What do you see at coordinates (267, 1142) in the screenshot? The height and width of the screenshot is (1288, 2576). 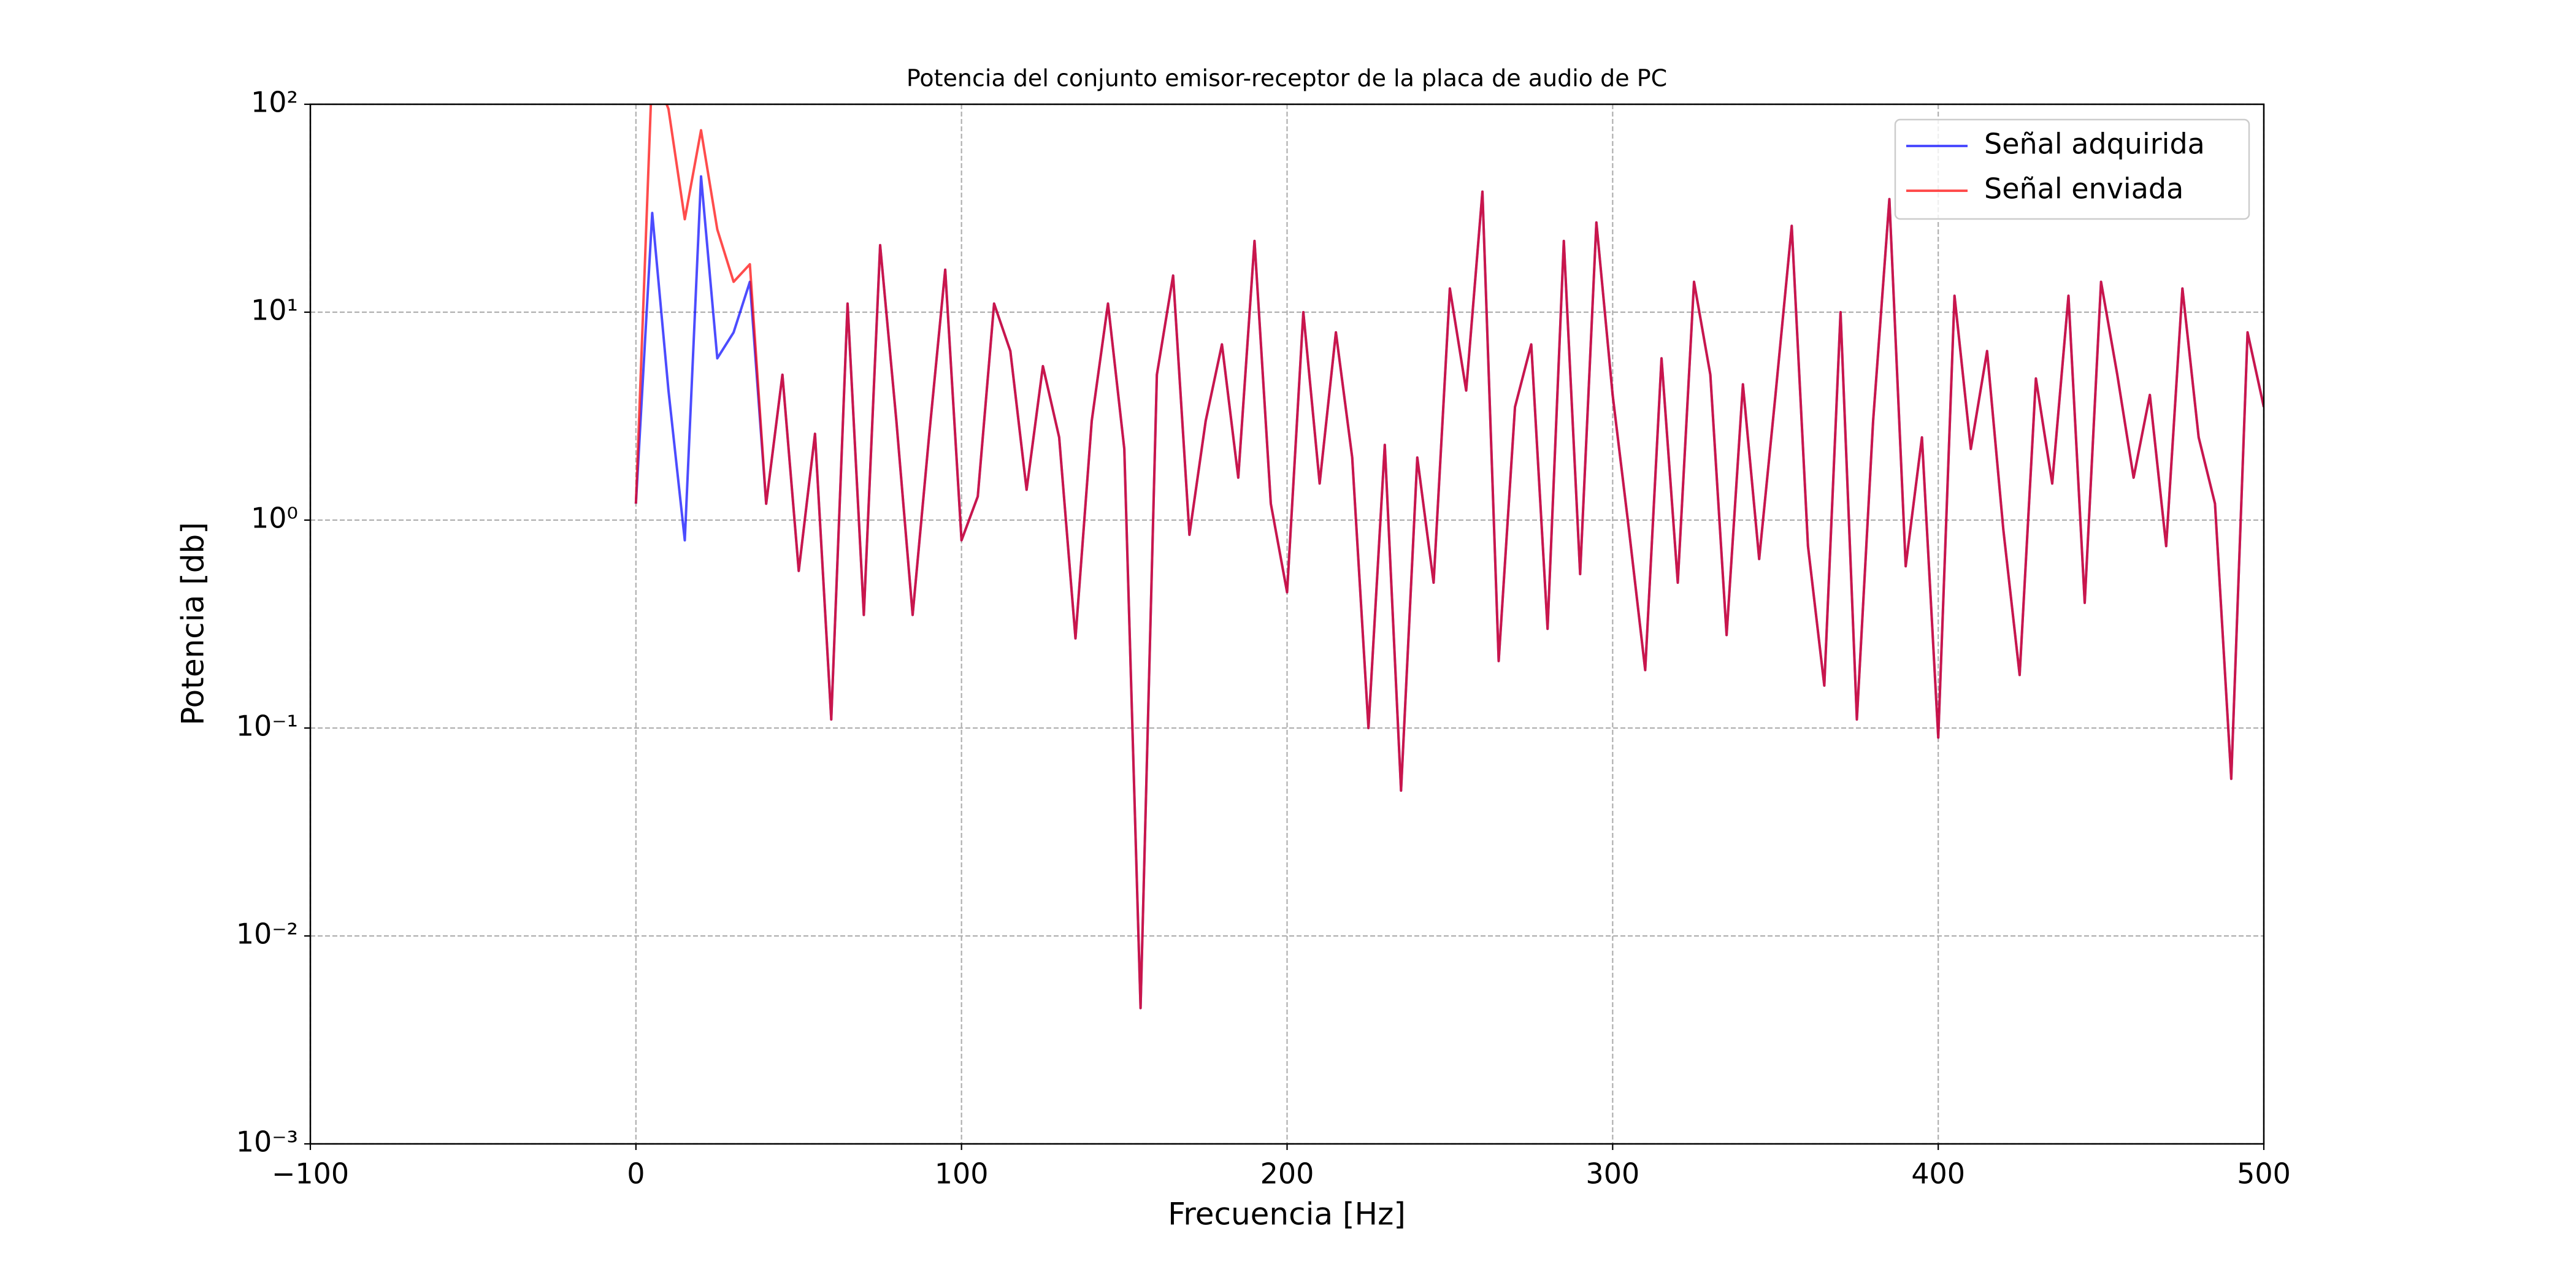 I see `y-tick-label: 10⁻³` at bounding box center [267, 1142].